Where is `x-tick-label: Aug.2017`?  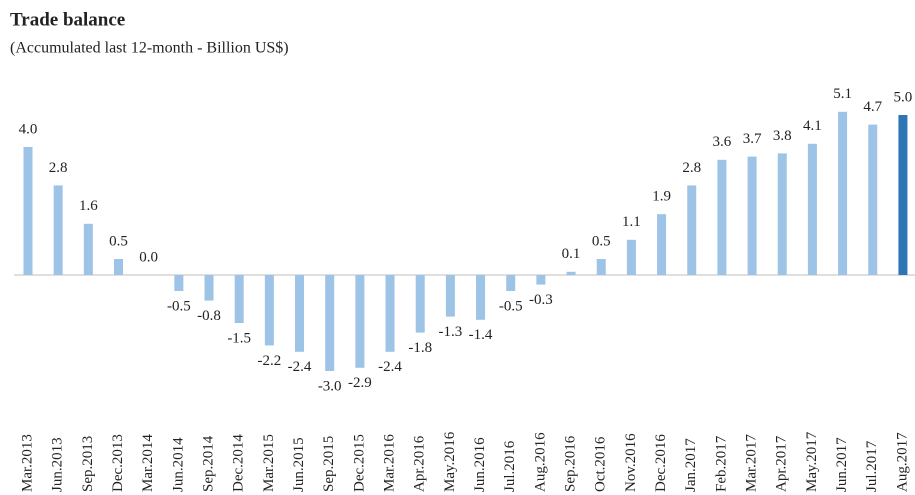
x-tick-label: Aug.2017 is located at coordinates (902, 462).